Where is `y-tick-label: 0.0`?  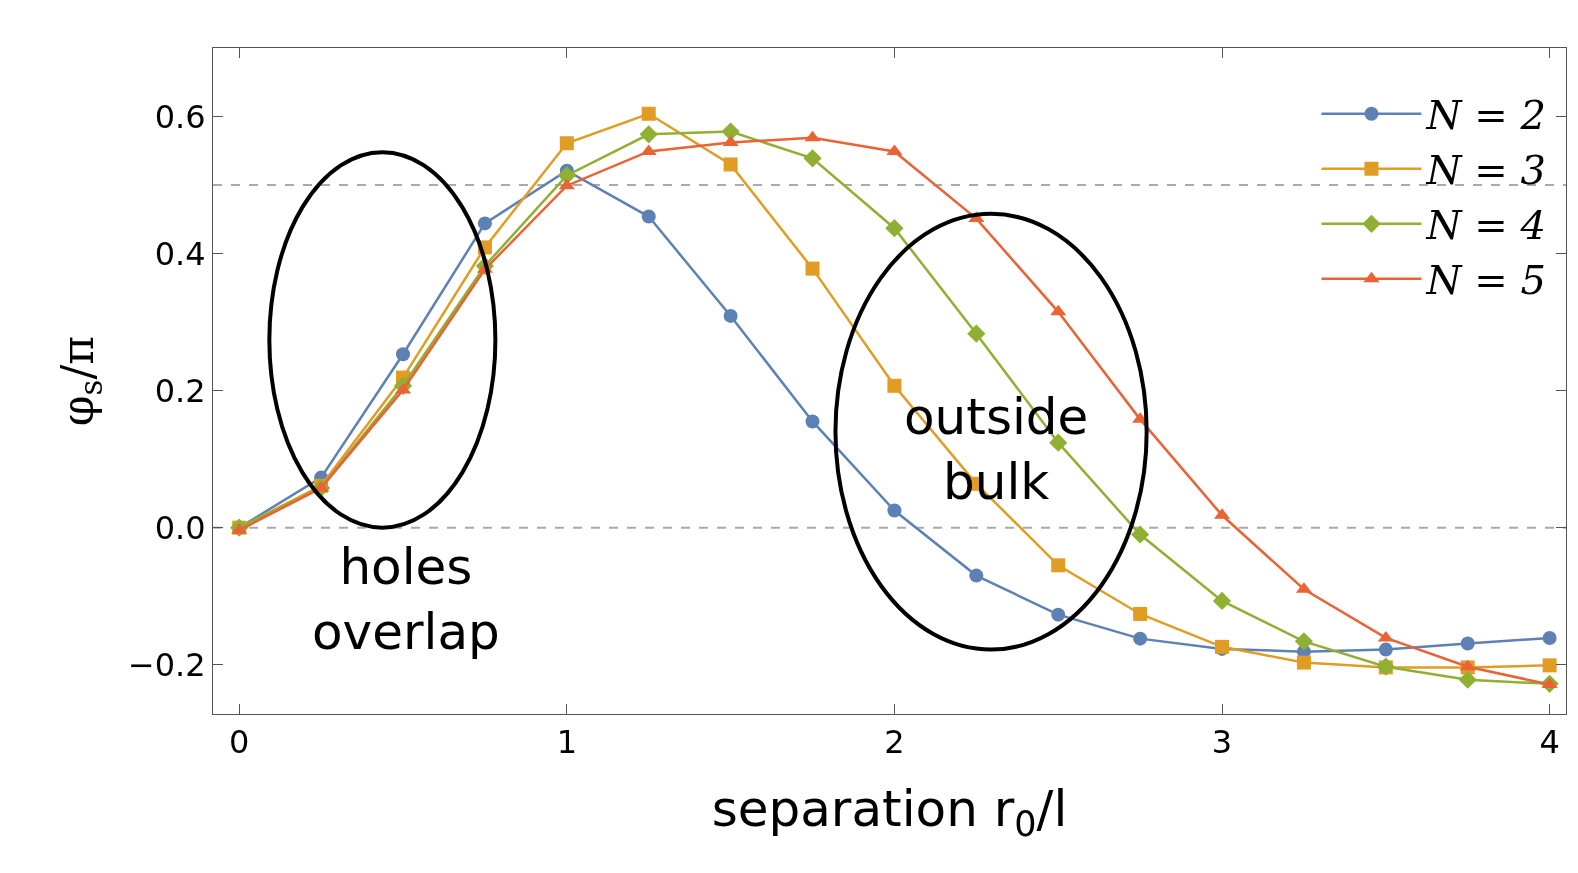
y-tick-label: 0.0 is located at coordinates (180, 527).